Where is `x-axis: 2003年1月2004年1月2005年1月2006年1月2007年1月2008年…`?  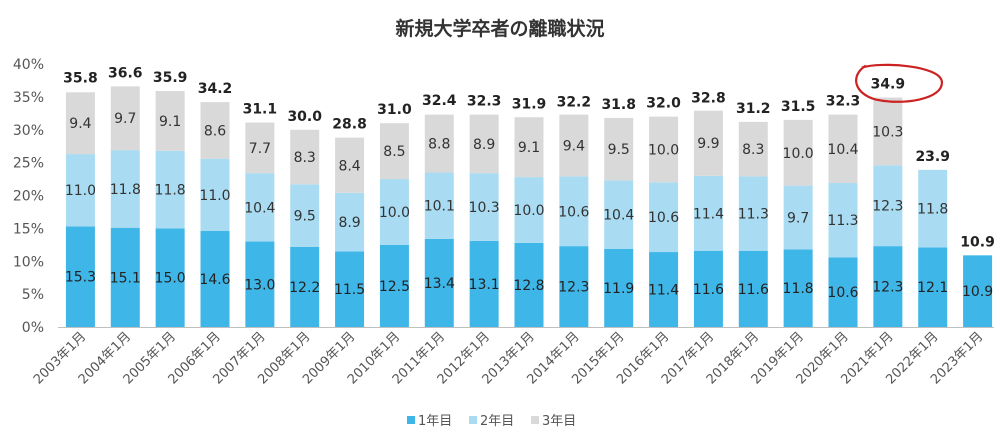
x-axis: 2003年1月2004年1月2005年1月2006年1月2007年1月2008年… is located at coordinates (512, 357).